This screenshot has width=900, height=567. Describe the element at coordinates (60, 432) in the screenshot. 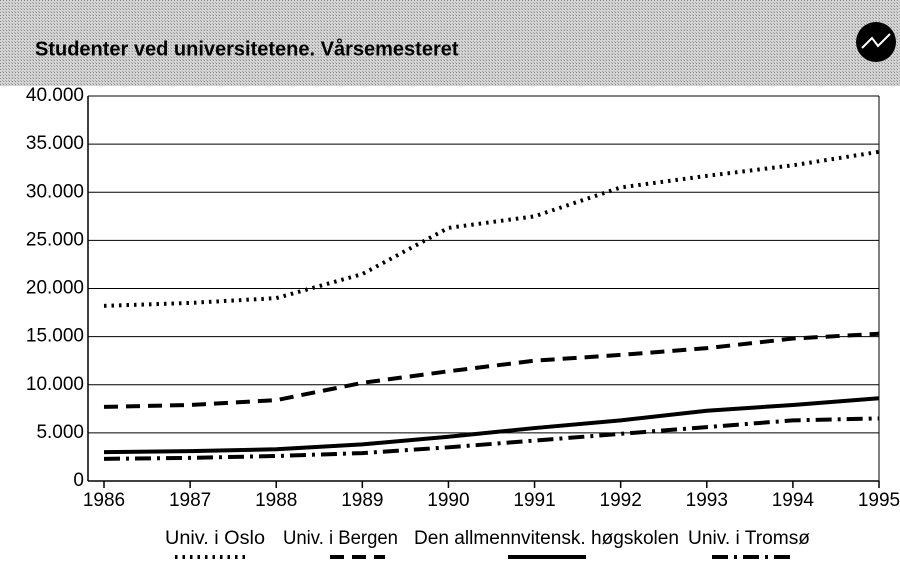

I see `y-tick-label: 5.000` at that location.